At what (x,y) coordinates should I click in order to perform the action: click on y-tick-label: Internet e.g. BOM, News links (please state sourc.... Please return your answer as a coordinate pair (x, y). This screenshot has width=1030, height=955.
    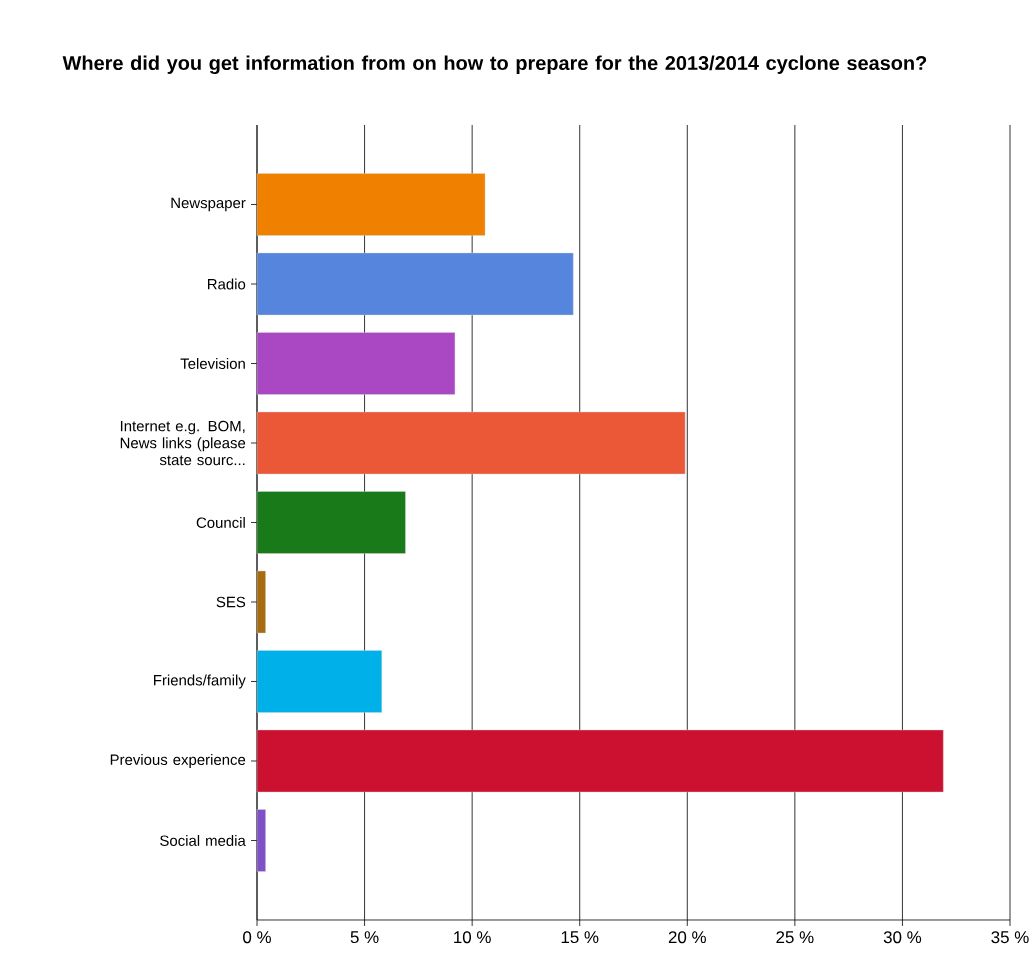
    Looking at the image, I should click on (183, 443).